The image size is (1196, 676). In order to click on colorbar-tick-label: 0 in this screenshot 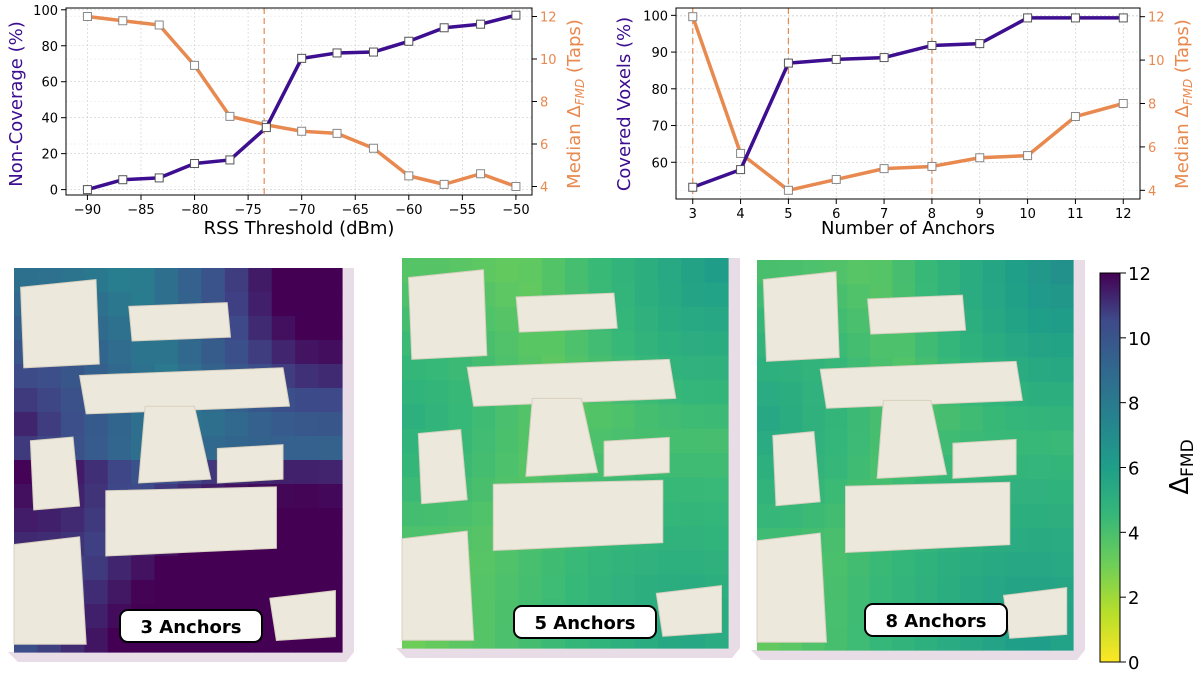, I will do `click(1133, 663)`.